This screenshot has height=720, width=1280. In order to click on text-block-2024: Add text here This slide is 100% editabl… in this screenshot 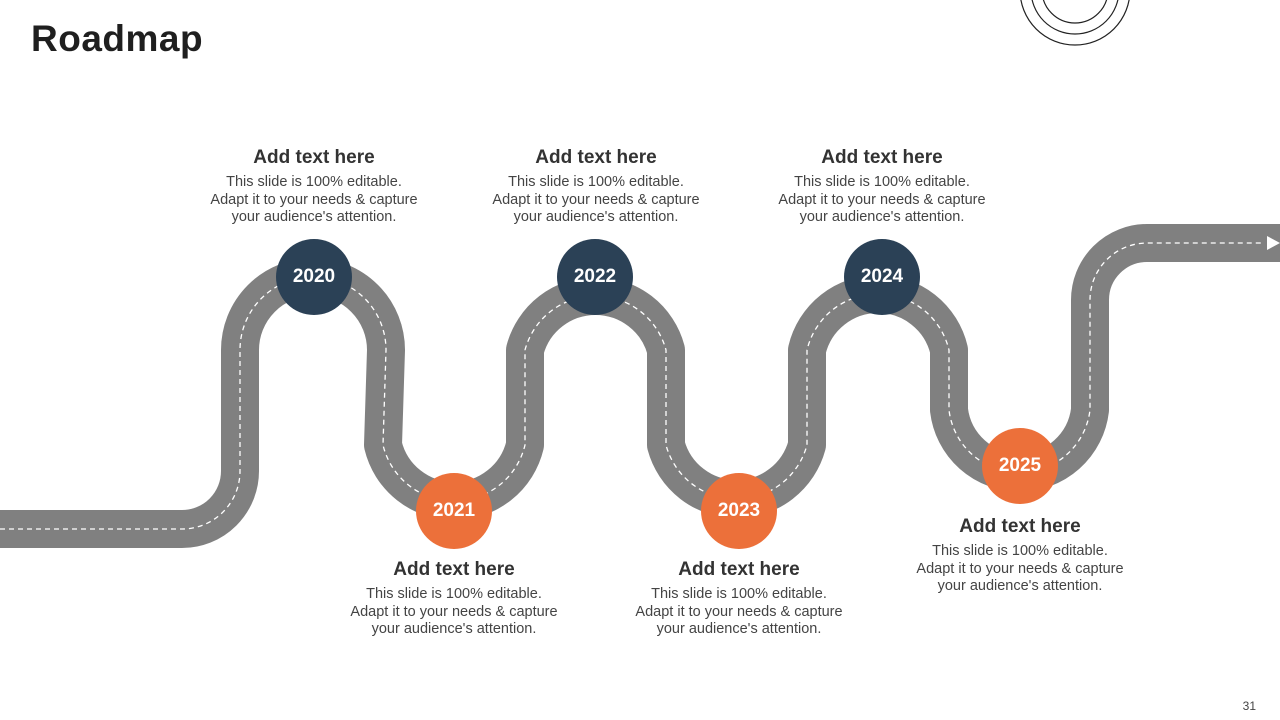, I will do `click(882, 187)`.